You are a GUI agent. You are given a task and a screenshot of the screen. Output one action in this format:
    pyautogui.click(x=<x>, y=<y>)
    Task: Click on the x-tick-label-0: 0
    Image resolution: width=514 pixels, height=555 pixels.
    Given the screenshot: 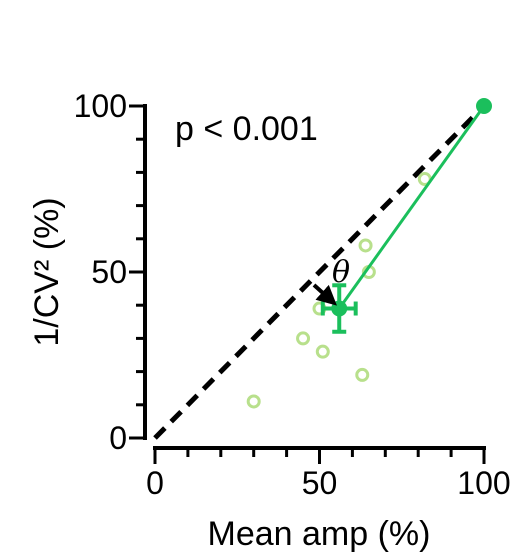 What is the action you would take?
    pyautogui.click(x=155, y=483)
    